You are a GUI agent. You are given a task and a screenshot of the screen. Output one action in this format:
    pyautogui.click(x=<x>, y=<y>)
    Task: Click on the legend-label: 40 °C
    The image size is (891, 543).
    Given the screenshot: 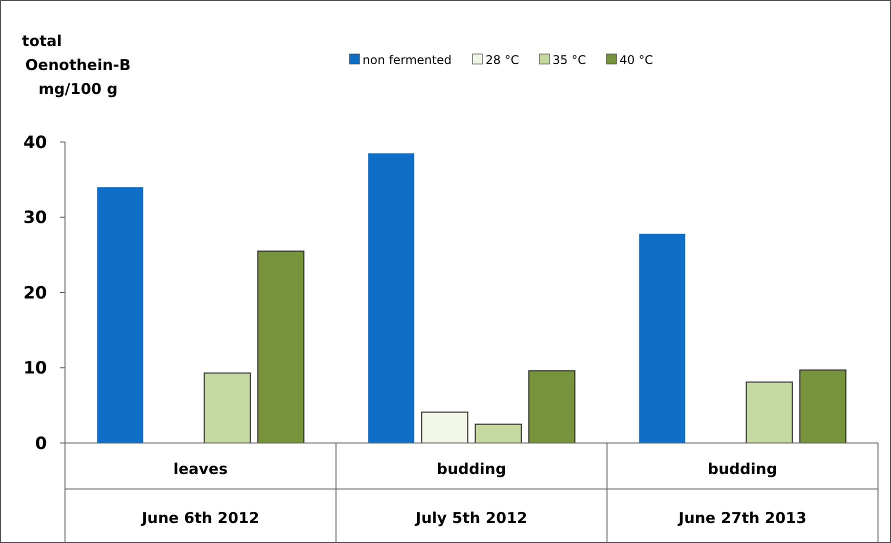 What is the action you would take?
    pyautogui.click(x=636, y=60)
    